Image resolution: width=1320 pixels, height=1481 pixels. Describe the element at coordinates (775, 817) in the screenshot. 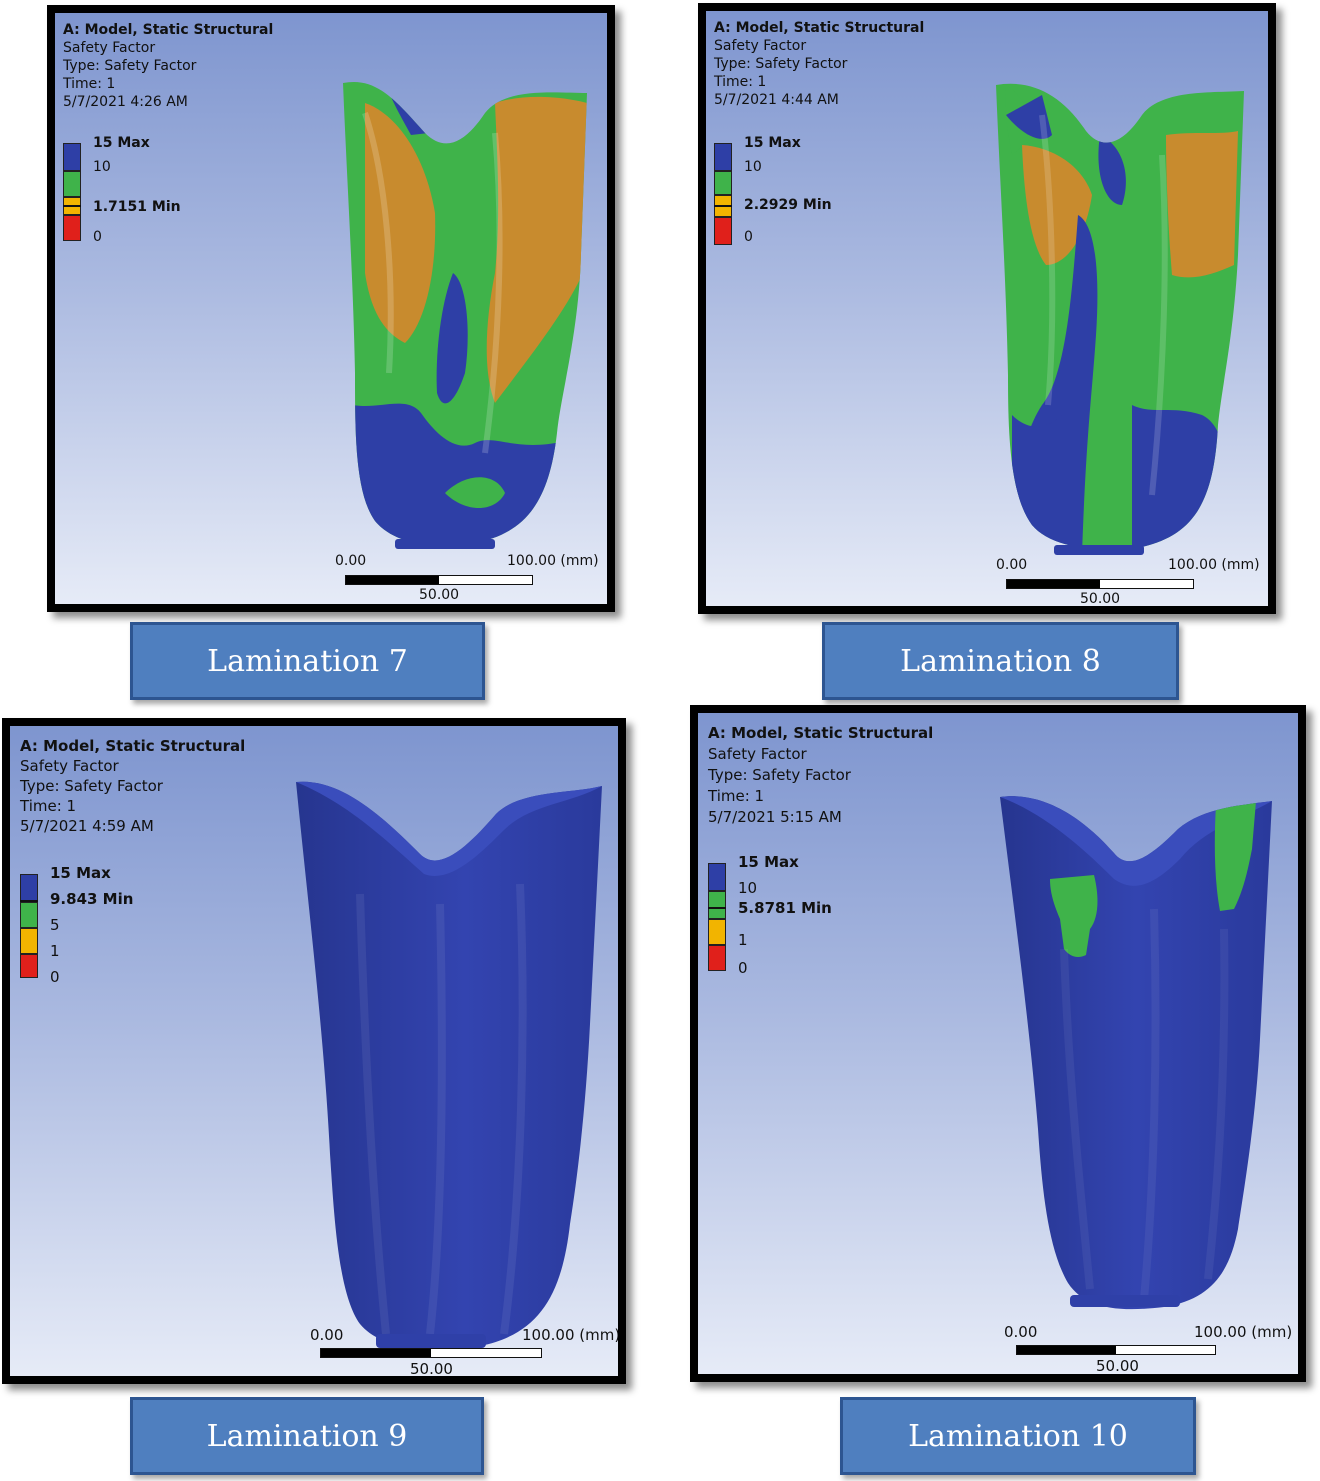

I see `result-date: 5/7/2021 5:15 AM` at that location.